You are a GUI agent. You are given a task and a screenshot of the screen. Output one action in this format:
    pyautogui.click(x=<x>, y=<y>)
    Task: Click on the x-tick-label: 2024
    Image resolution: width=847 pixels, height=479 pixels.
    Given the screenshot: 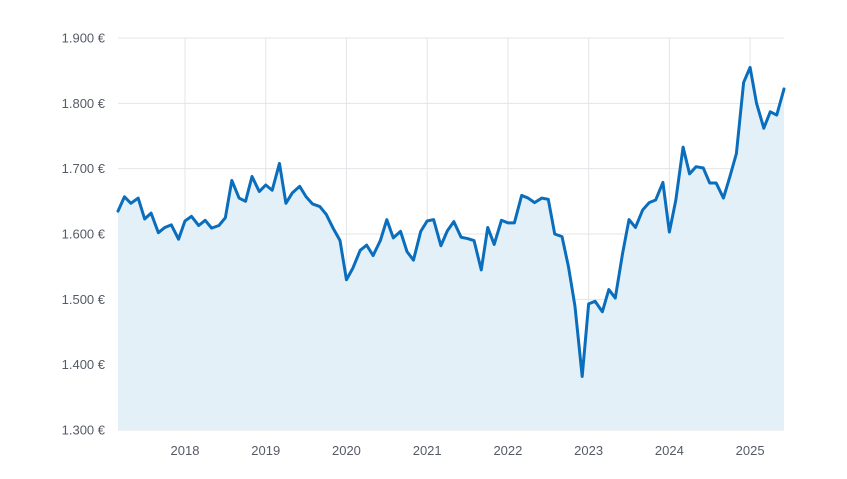 What is the action you would take?
    pyautogui.click(x=669, y=450)
    